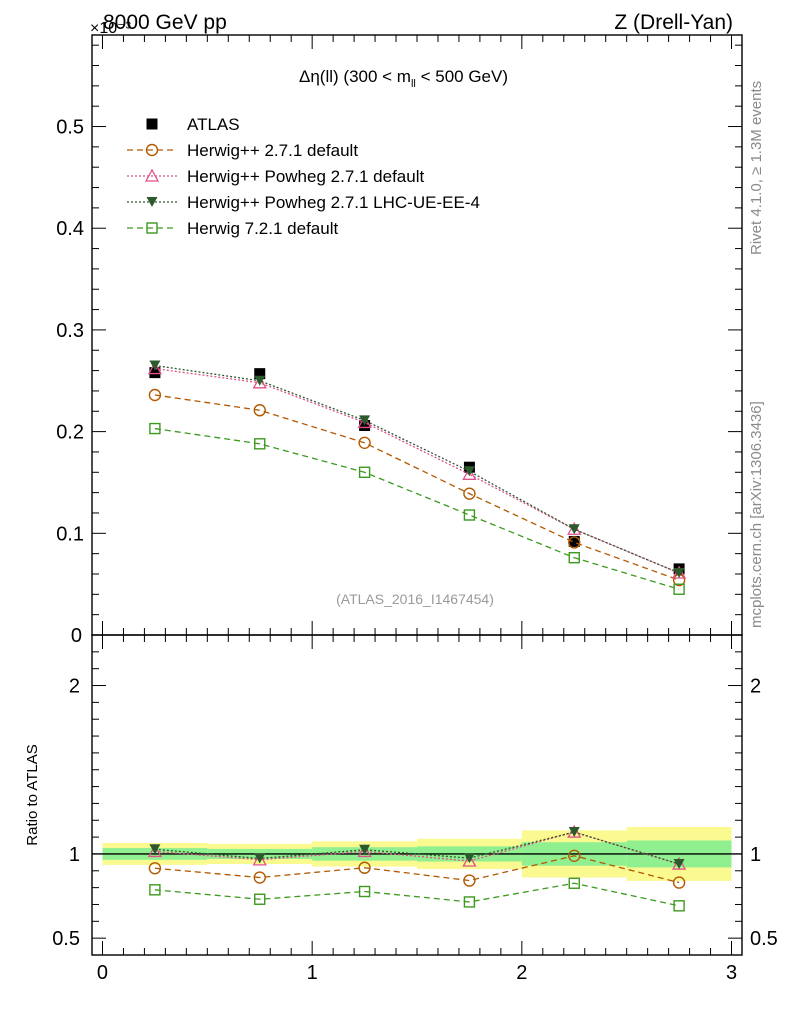  What do you see at coordinates (74, 687) in the screenshot?
I see `ratio-y-tick-label: 2` at bounding box center [74, 687].